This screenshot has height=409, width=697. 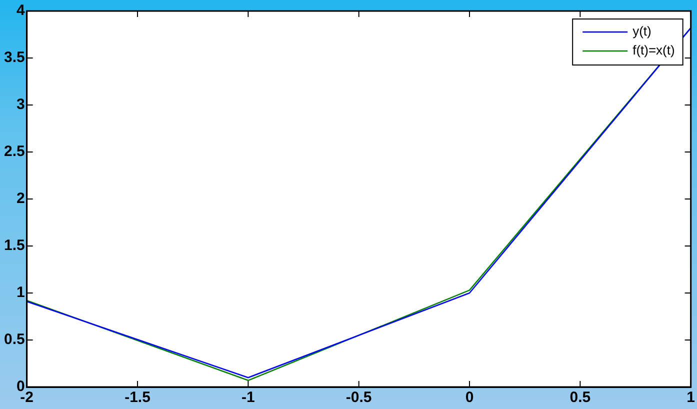 I want to click on y-tick-label: 0, so click(x=20, y=387).